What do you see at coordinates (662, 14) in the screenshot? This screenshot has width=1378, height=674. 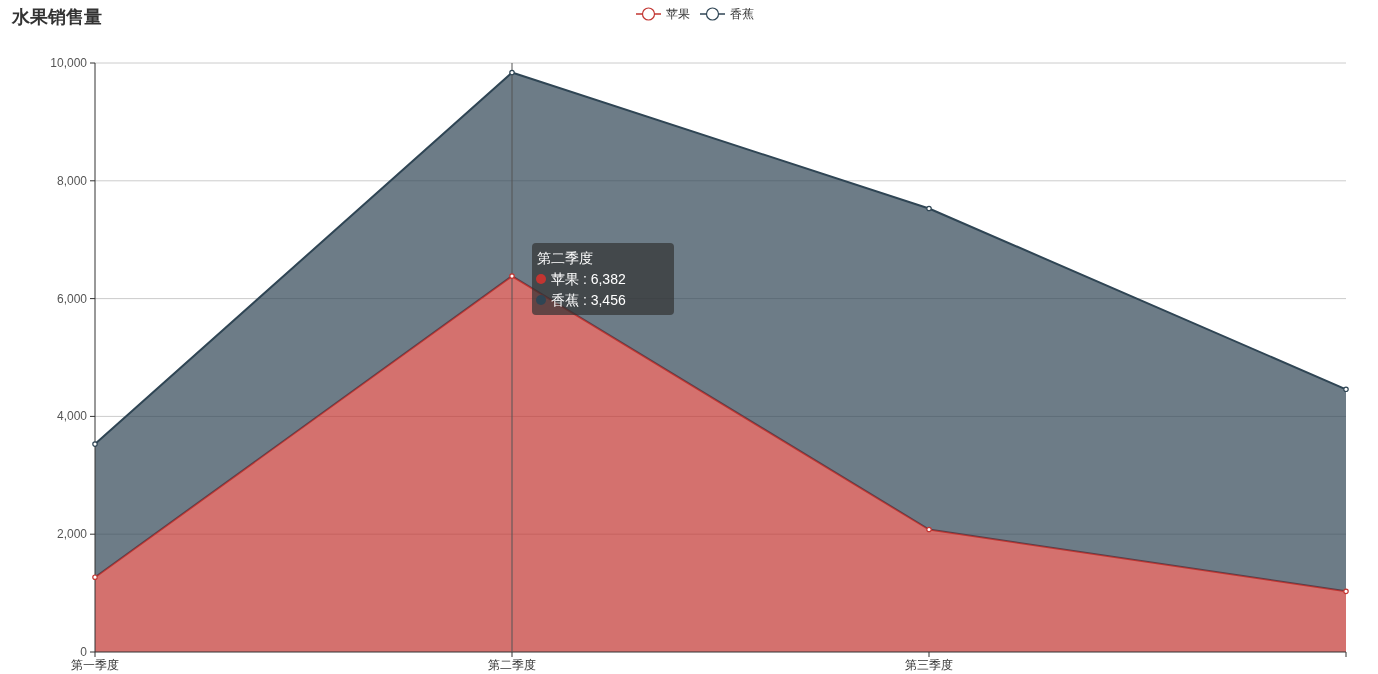 I see `legend-item: 苹果` at bounding box center [662, 14].